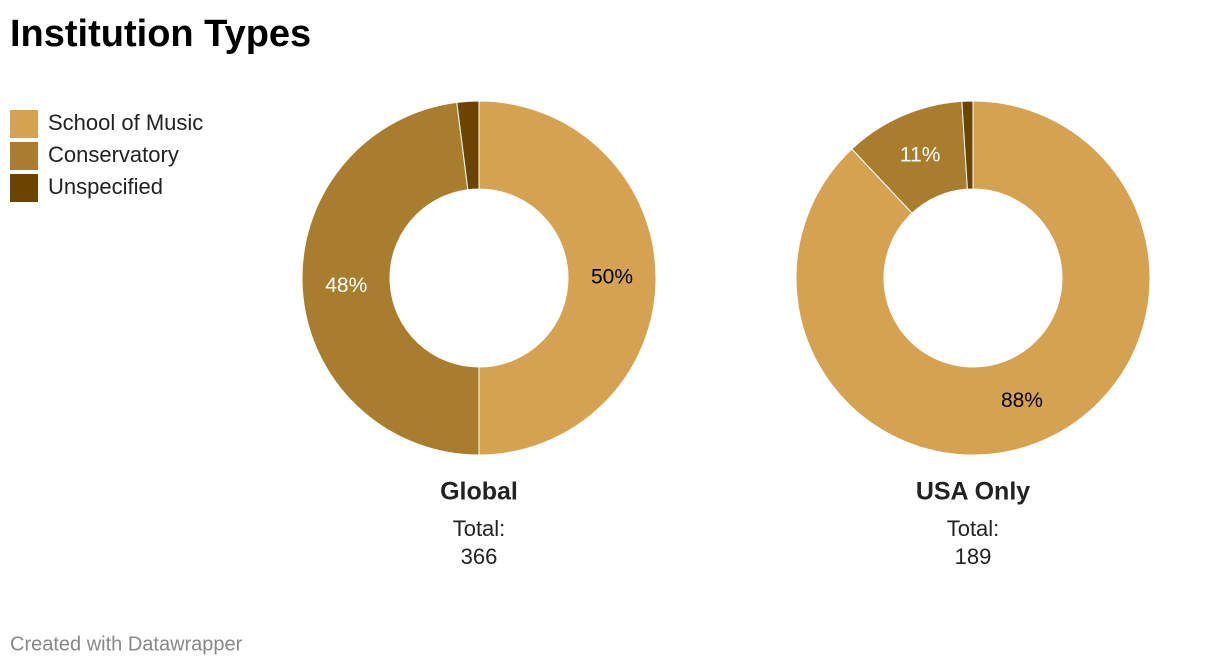 The width and height of the screenshot is (1220, 668). Describe the element at coordinates (125, 122) in the screenshot. I see `legend-label: School of Music` at that location.